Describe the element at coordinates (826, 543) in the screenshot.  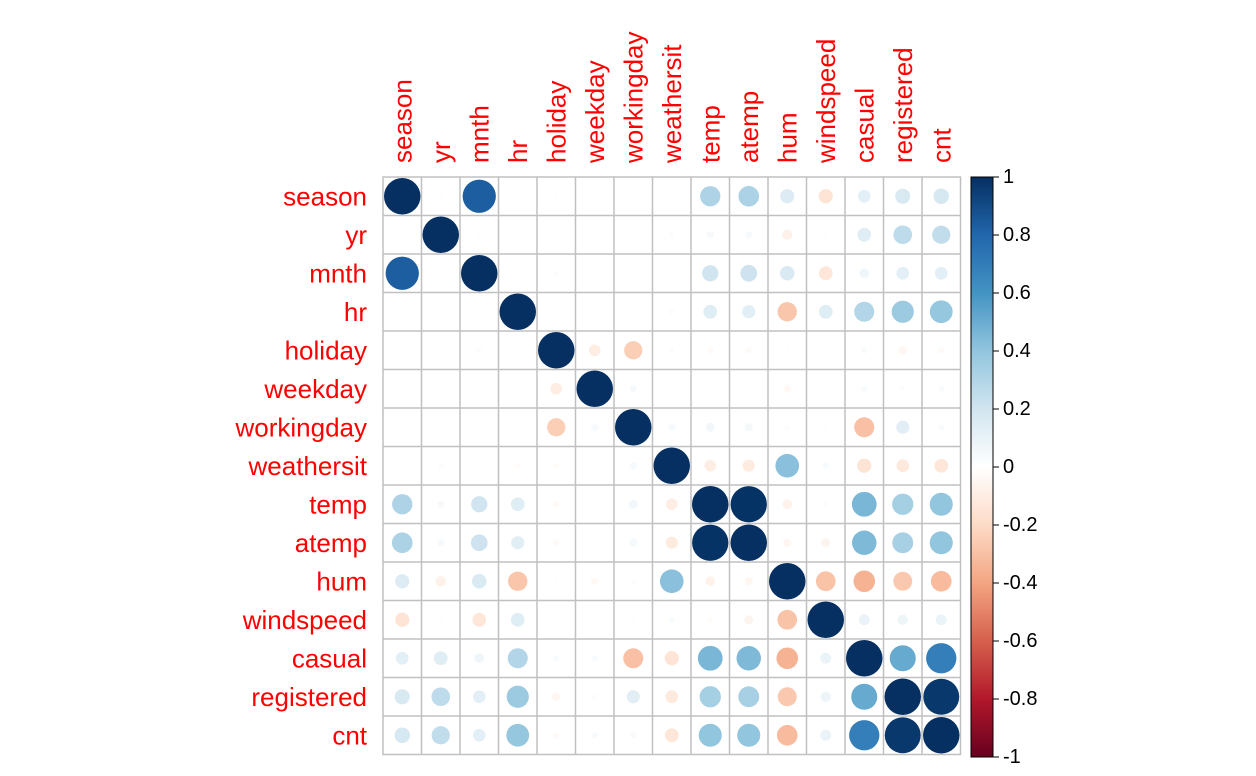
I see `corr-circle-atemp-windspeed` at that location.